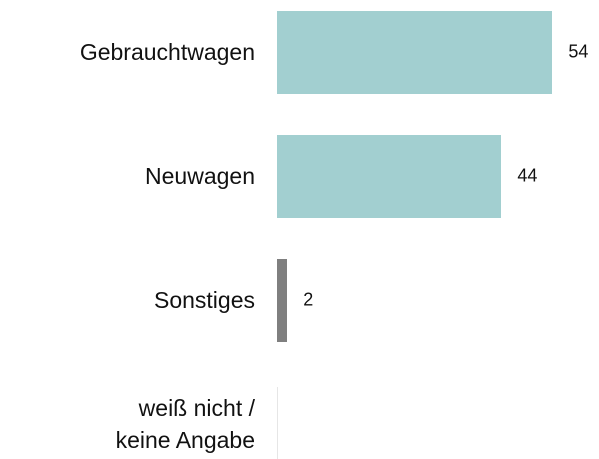 The width and height of the screenshot is (599, 459). Describe the element at coordinates (578, 51) in the screenshot. I see `value-label: 54` at that location.